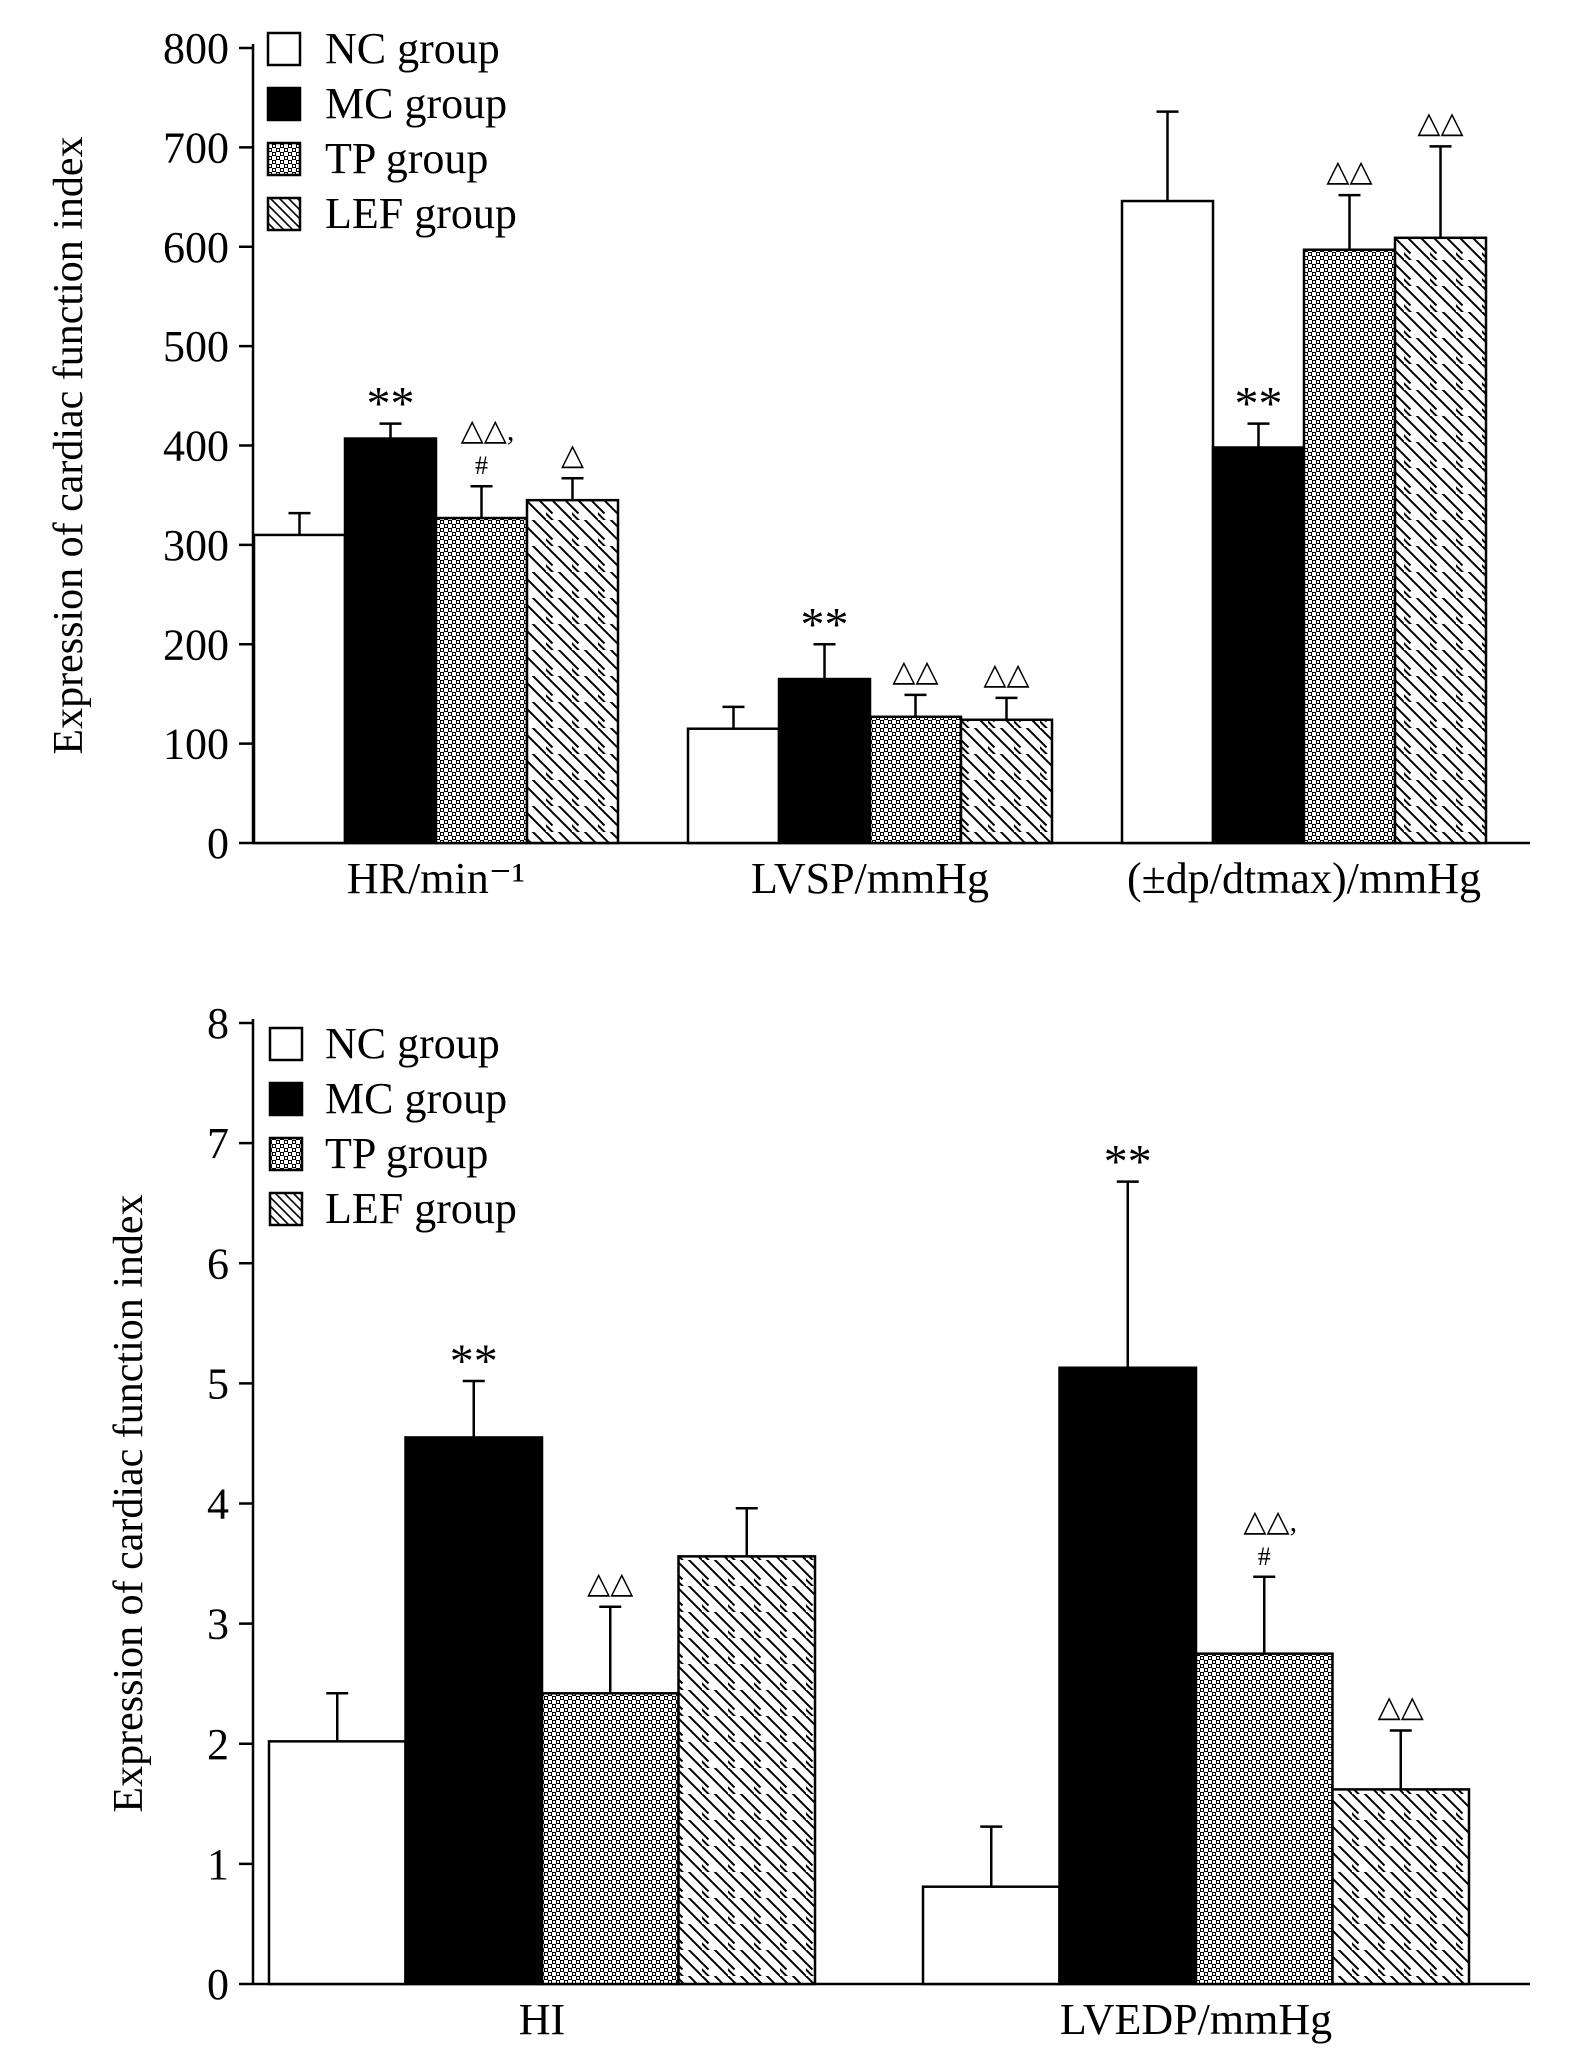  Describe the element at coordinates (196, 446) in the screenshot. I see `y-tick-label: 400` at that location.